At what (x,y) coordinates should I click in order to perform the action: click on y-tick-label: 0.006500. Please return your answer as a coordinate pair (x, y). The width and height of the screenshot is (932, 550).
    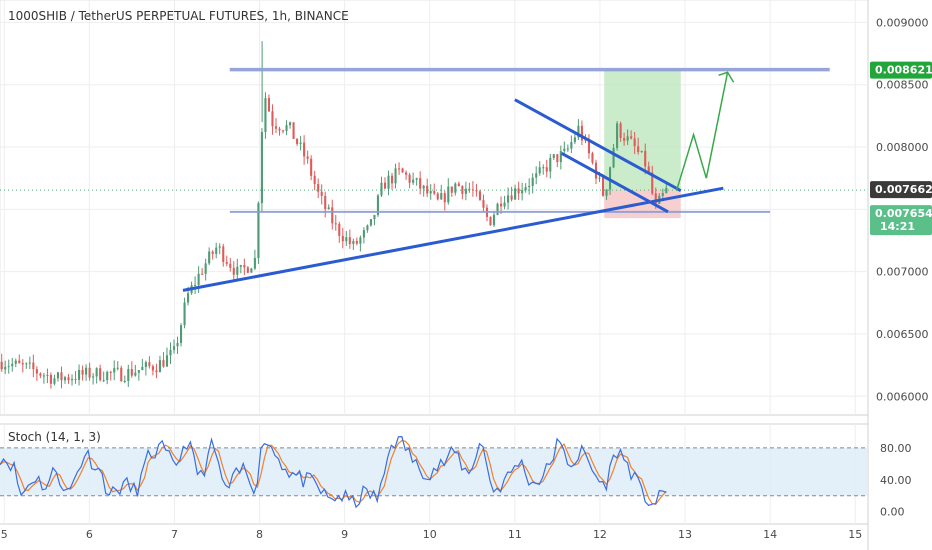
    Looking at the image, I should click on (902, 334).